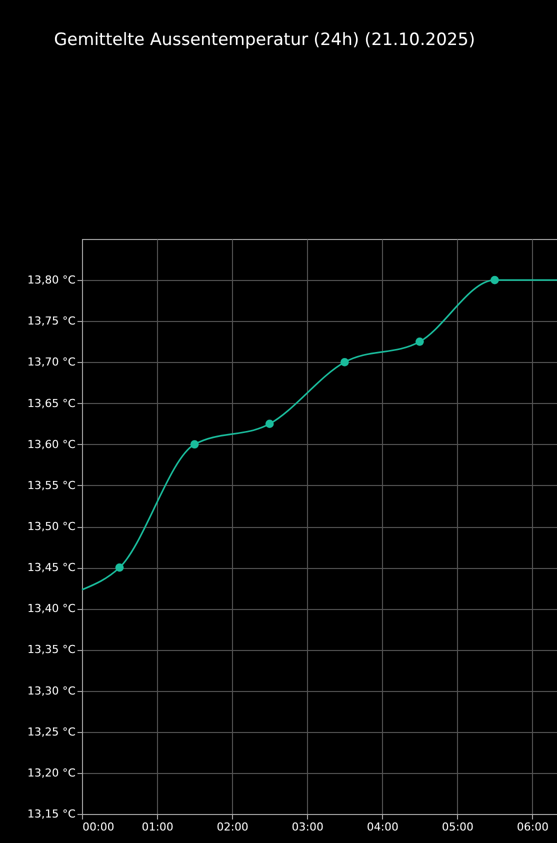 The width and height of the screenshot is (557, 843). Describe the element at coordinates (98, 827) in the screenshot. I see `x-tick-label: 00:00` at that location.